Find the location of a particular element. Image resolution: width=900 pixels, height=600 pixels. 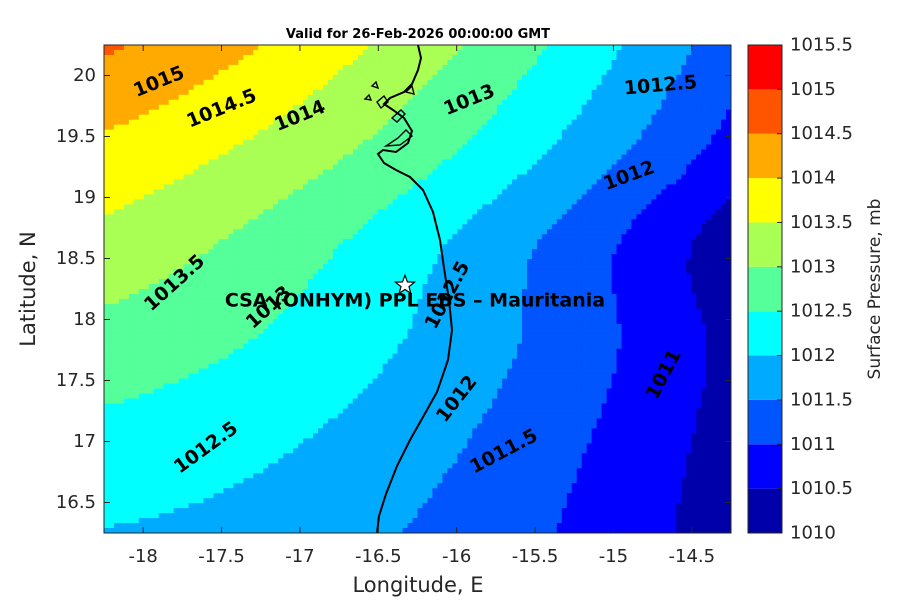

x-tick-label: -17.5 is located at coordinates (221, 556).